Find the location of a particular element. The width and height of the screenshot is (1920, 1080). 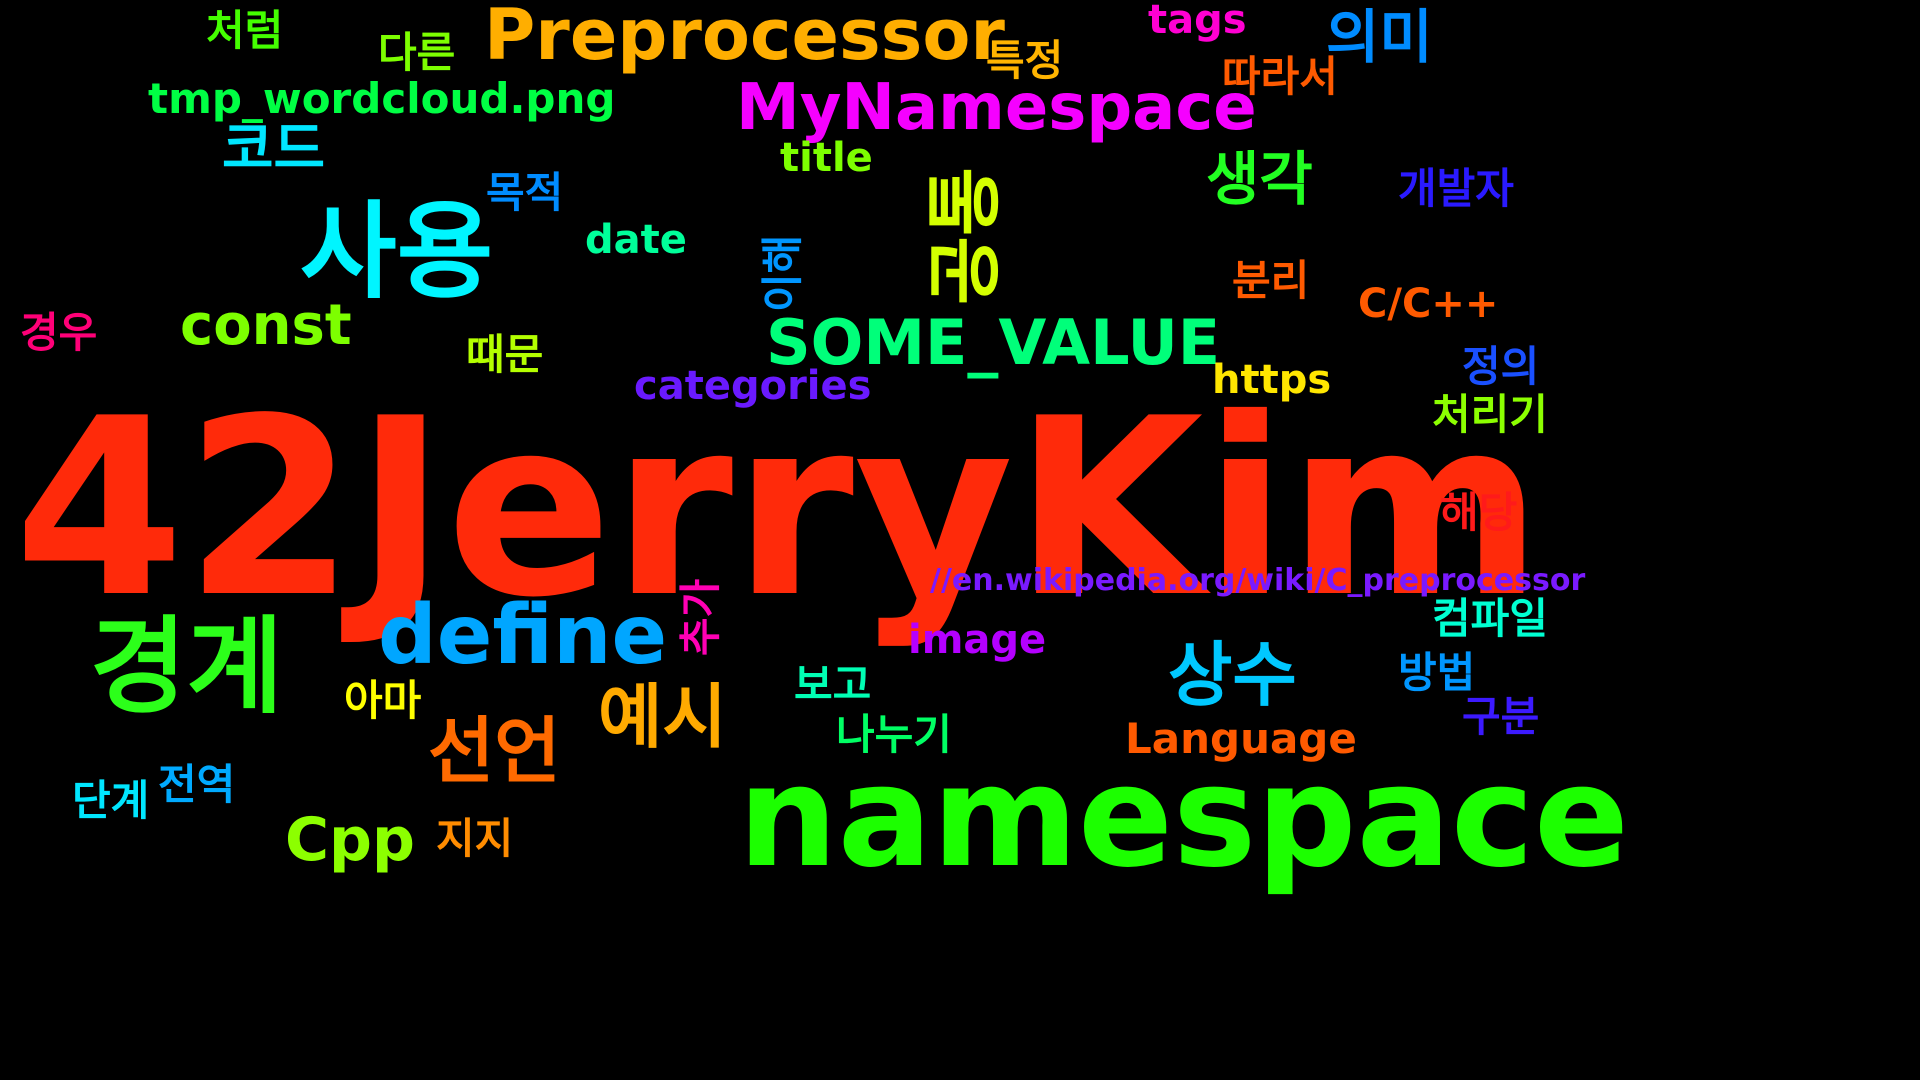

word-declaration: 선언 is located at coordinates (494, 751).